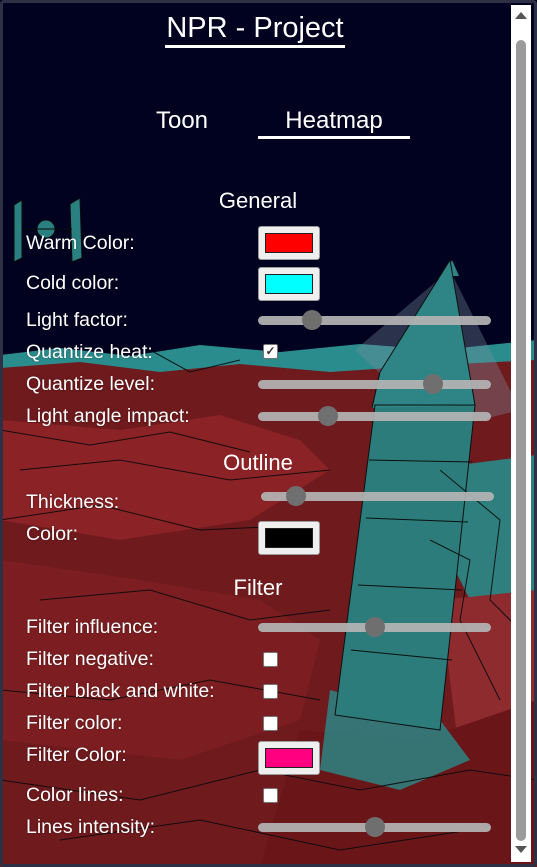  I want to click on scroll-up-arrow-icon, so click(521, 15).